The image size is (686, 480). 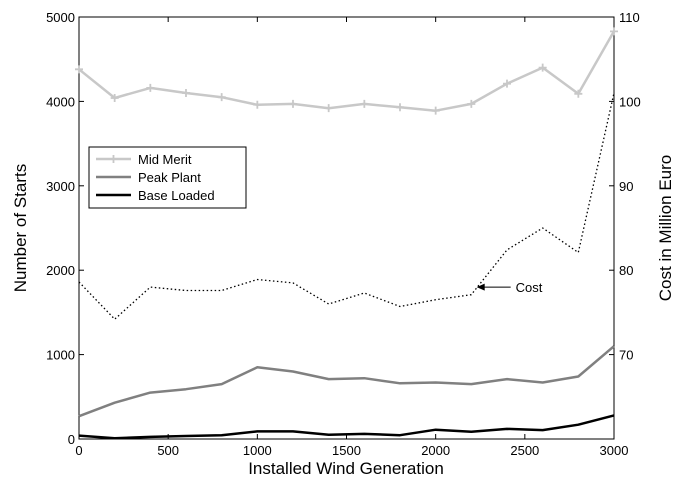 I want to click on left-y-tick-label: 5000, so click(x=60, y=17).